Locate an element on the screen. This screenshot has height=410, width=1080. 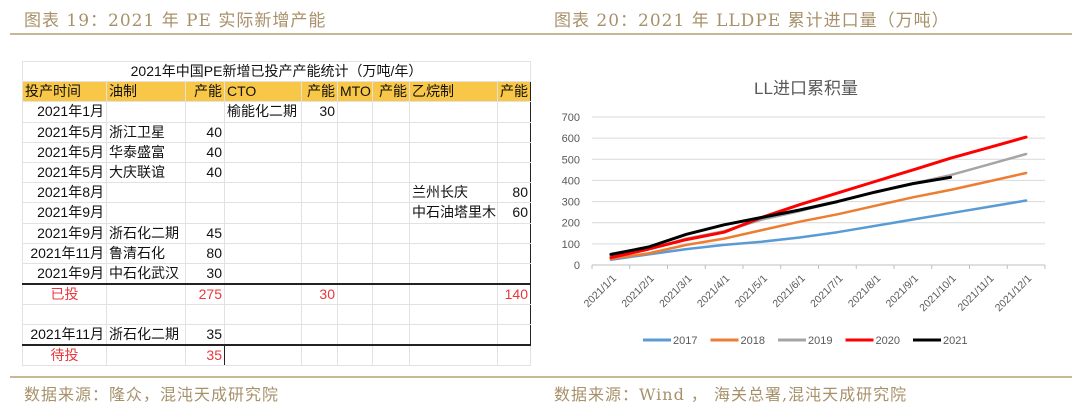
table-caption-row: 2021年中国PE新增已投产产能统计（万吨/年） is located at coordinates (276, 71).